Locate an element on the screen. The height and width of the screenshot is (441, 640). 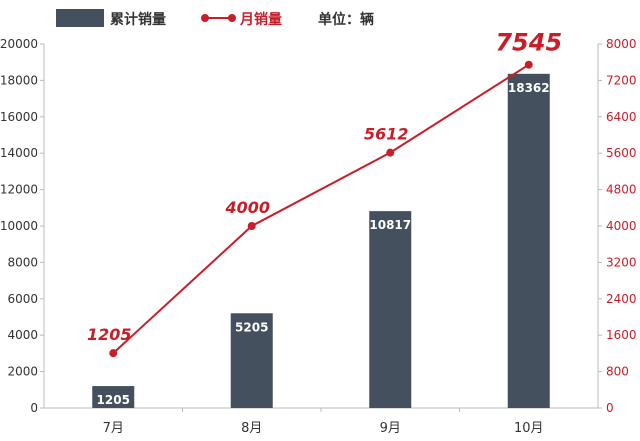
right-tick-label: 3200 is located at coordinates (621, 262).